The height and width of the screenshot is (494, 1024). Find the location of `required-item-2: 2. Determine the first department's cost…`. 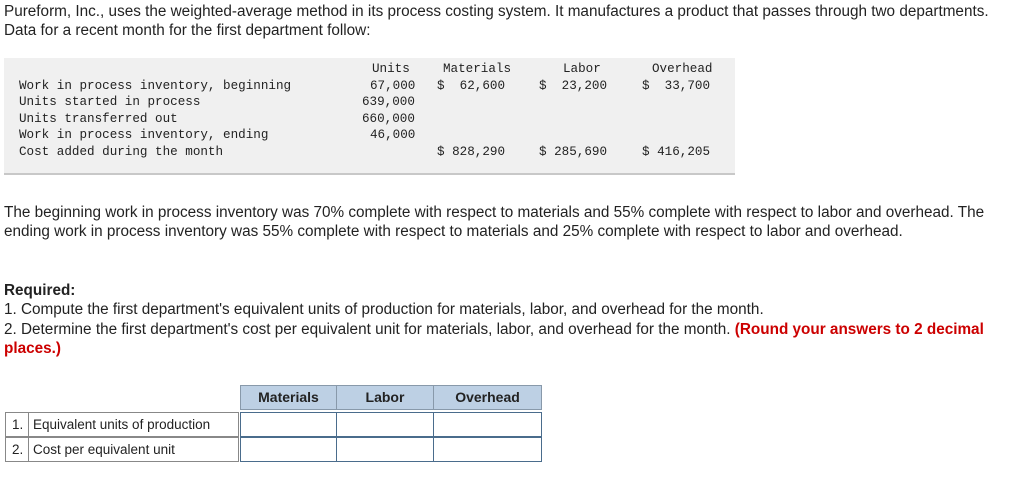

required-item-2: 2. Determine the first department's cost… is located at coordinates (512, 339).